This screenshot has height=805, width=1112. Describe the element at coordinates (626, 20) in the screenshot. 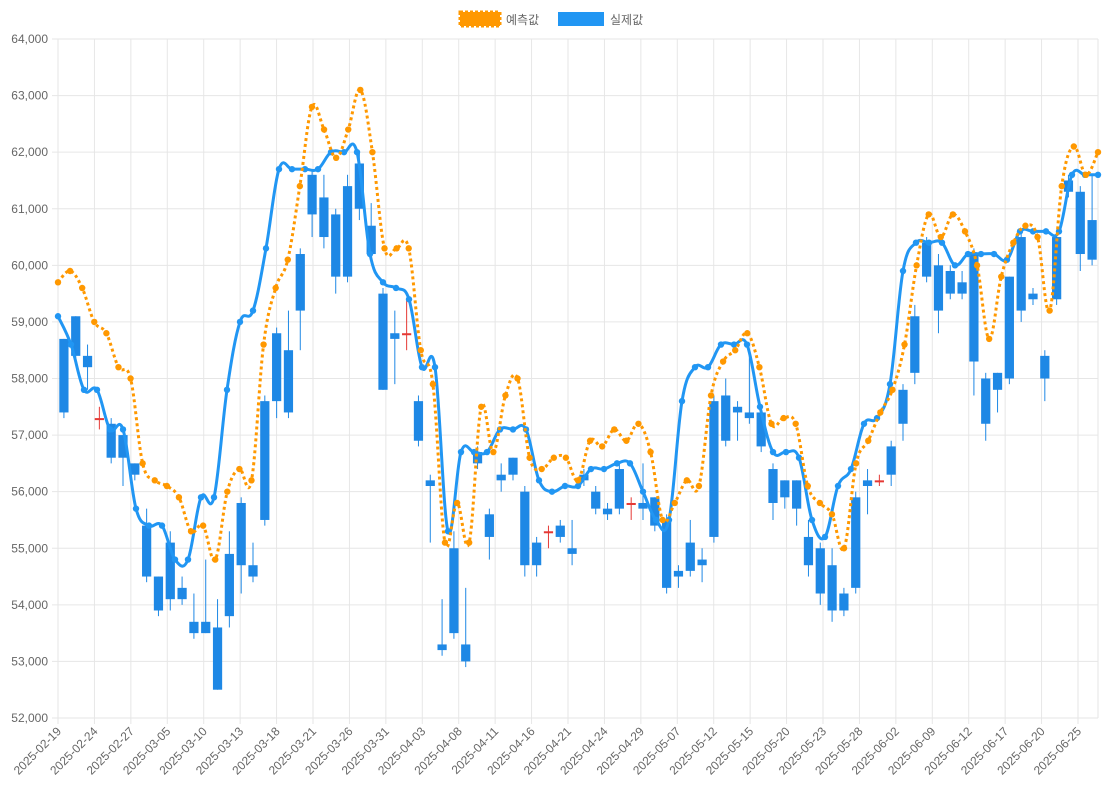

I see `legend-label-actual: 실제값` at that location.